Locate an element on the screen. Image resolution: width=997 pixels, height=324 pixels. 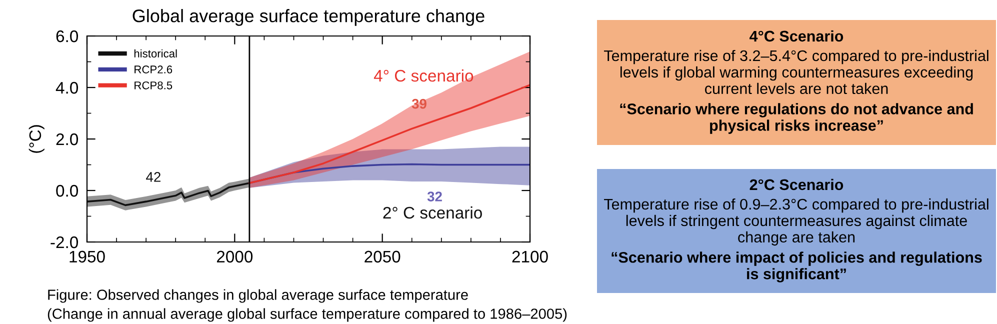
y-tick-label: 6.0 is located at coordinates (67, 36).